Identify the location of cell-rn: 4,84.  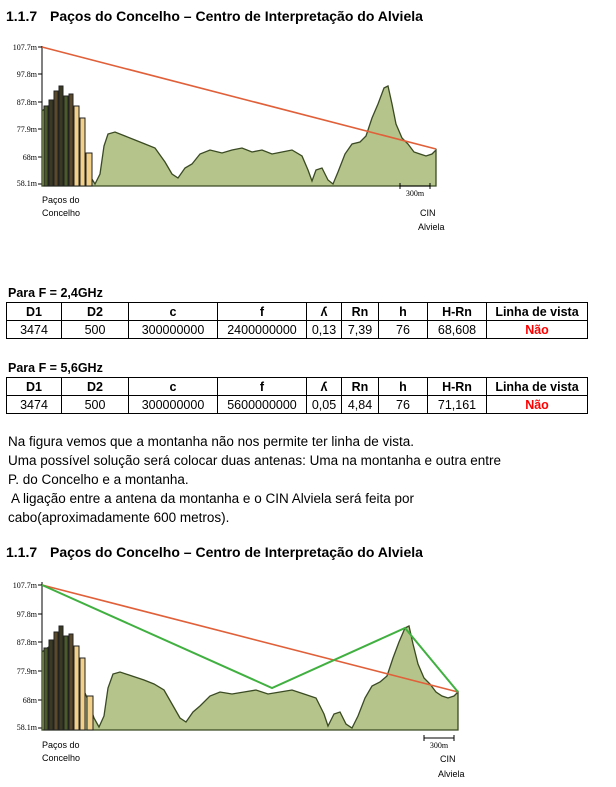
(360, 404).